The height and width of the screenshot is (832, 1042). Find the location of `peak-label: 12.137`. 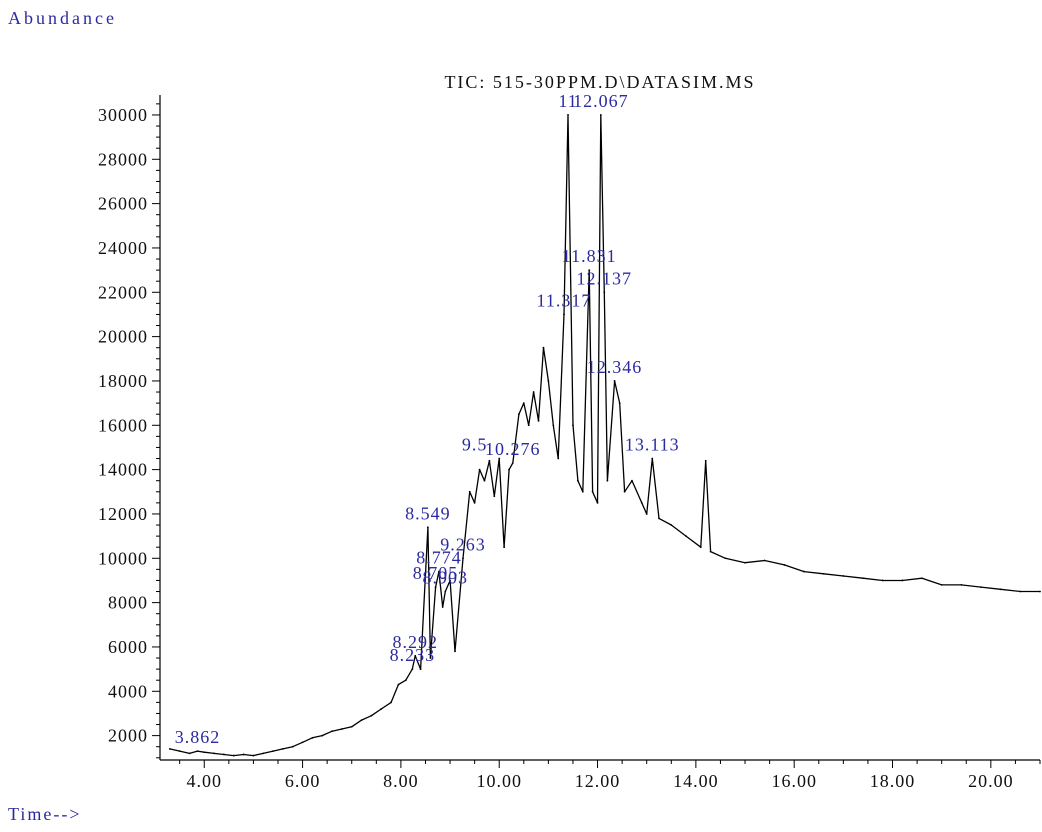

peak-label: 12.137 is located at coordinates (605, 278).